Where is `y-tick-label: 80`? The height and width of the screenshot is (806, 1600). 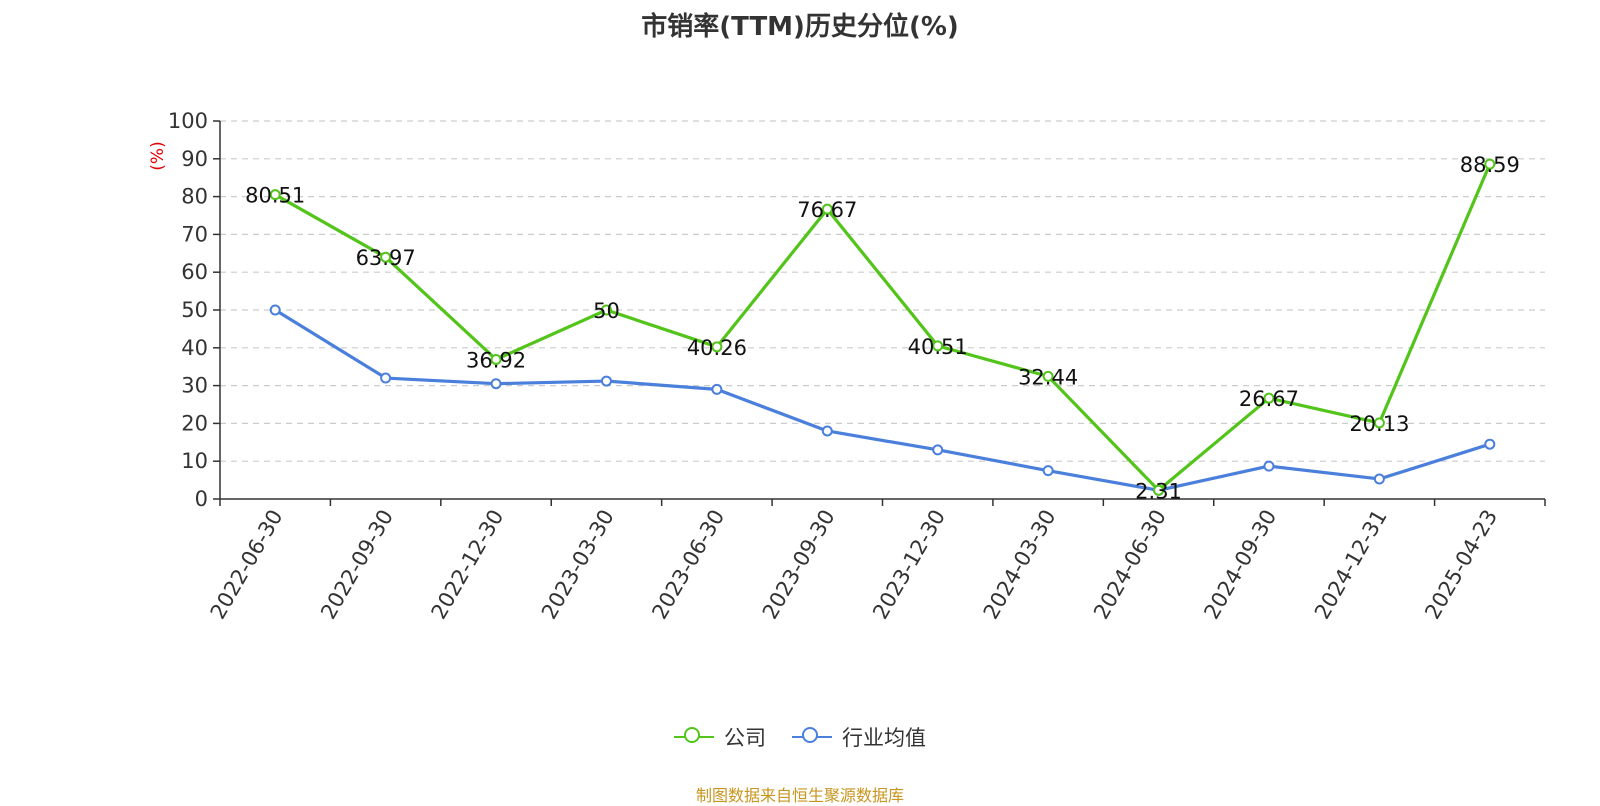
y-tick-label: 80 is located at coordinates (194, 197).